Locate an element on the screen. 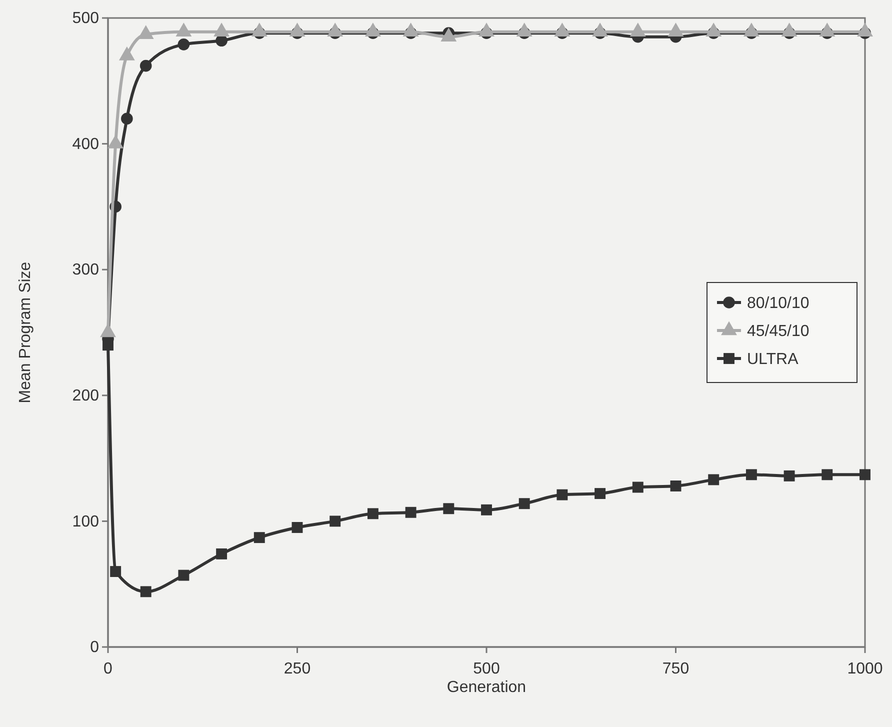  y-axis-title: Mean Program Size is located at coordinates (25, 333).